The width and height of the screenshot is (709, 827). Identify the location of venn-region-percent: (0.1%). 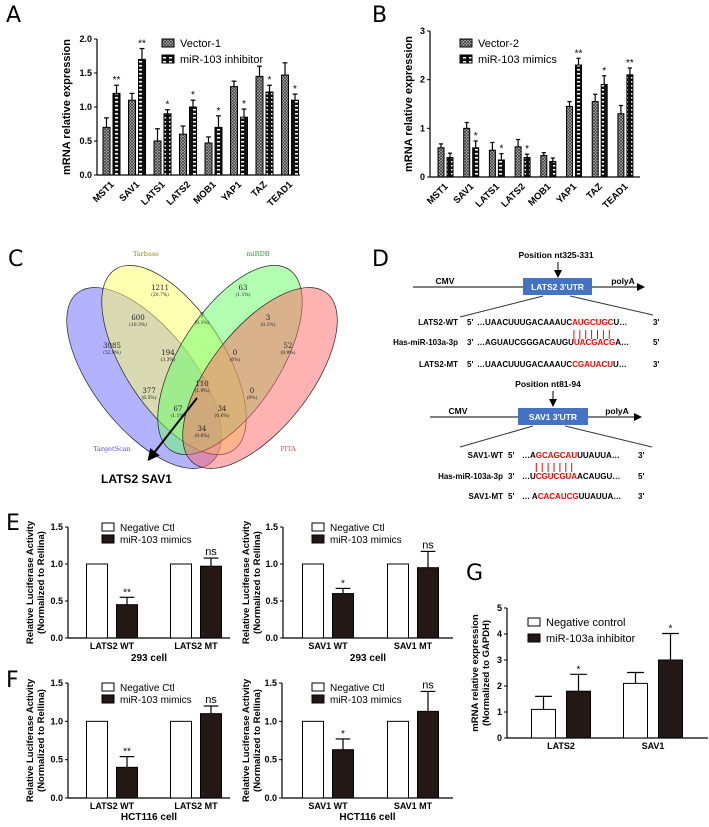
(268, 324).